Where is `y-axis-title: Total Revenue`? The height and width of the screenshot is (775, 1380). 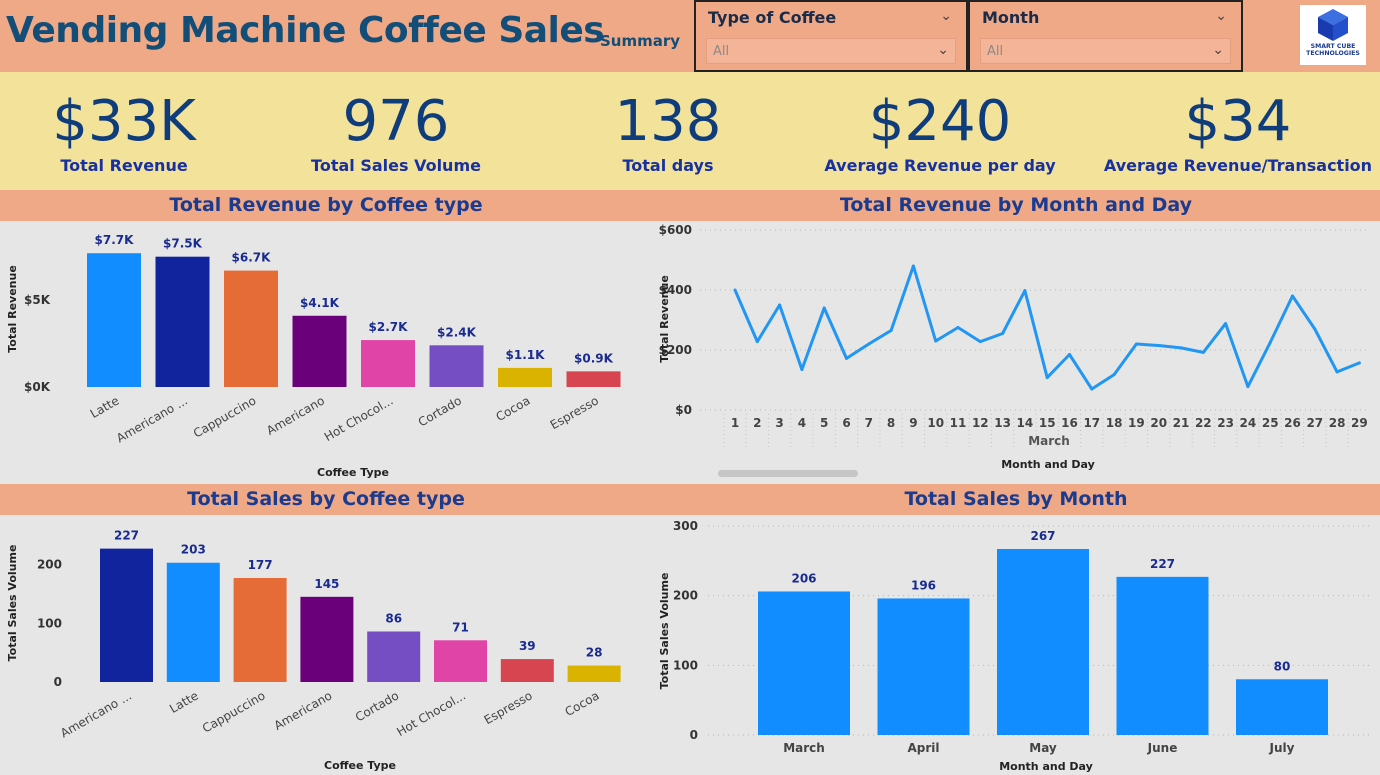 y-axis-title: Total Revenue is located at coordinates (12, 309).